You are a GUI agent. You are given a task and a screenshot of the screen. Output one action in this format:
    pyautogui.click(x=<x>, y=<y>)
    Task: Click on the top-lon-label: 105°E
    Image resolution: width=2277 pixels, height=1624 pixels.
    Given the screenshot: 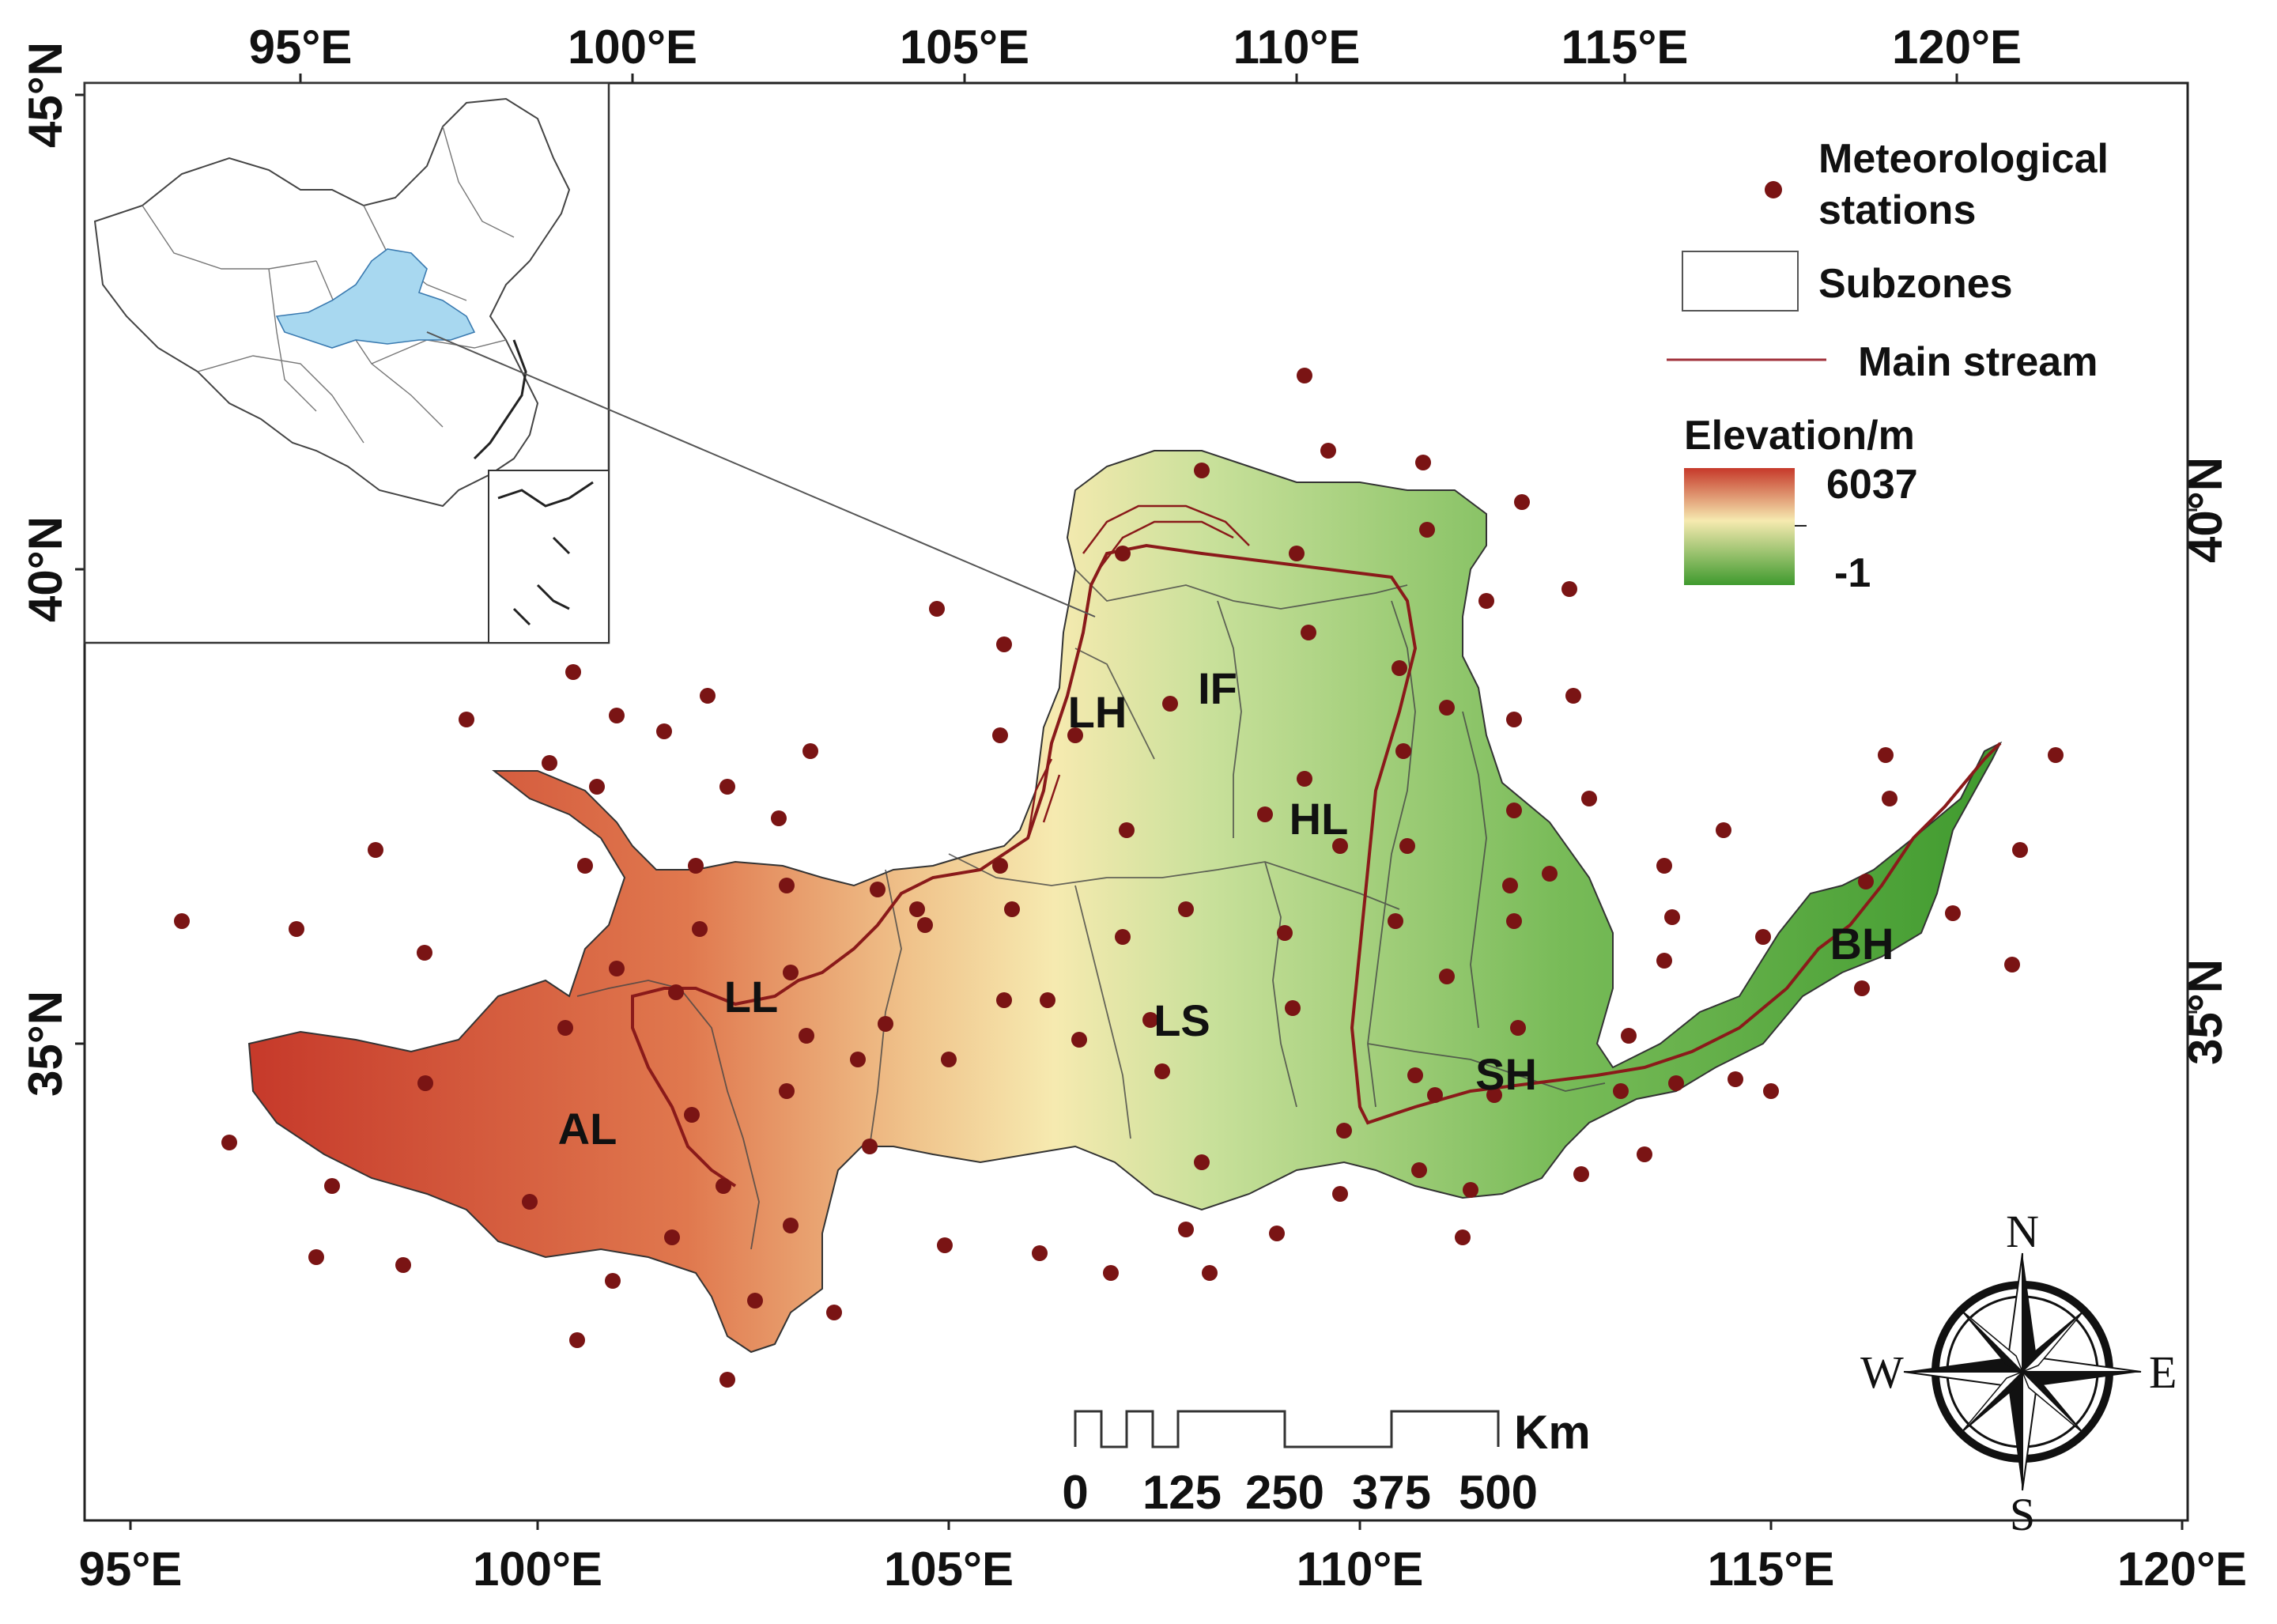 What is the action you would take?
    pyautogui.click(x=964, y=48)
    